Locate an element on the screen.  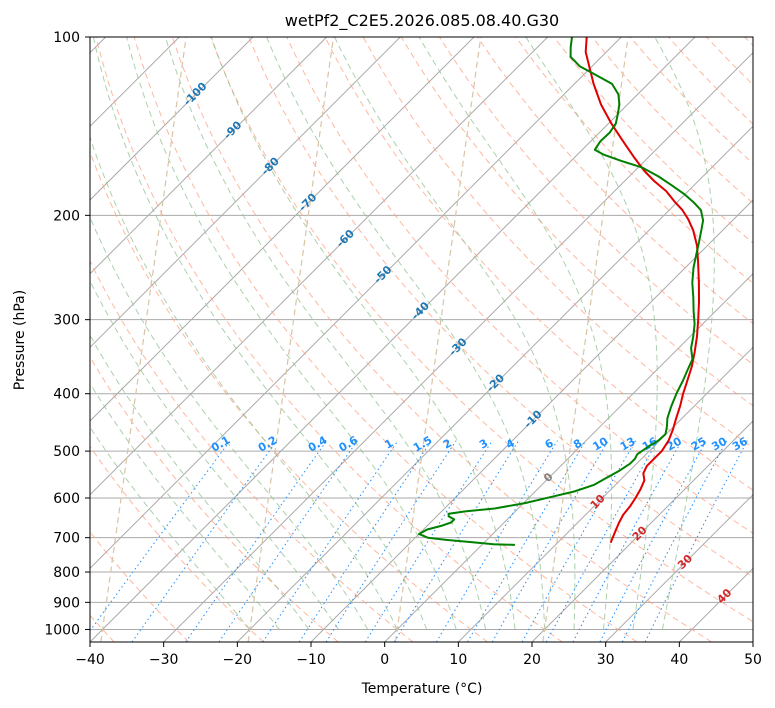
x-tick-label: −10 is located at coordinates (311, 660).